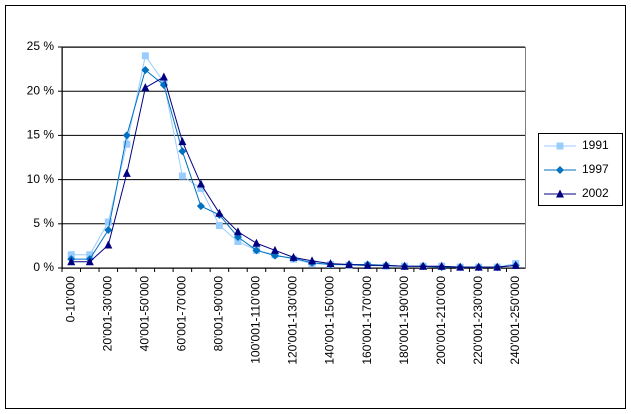  I want to click on legend-label: 2002, so click(595, 193).